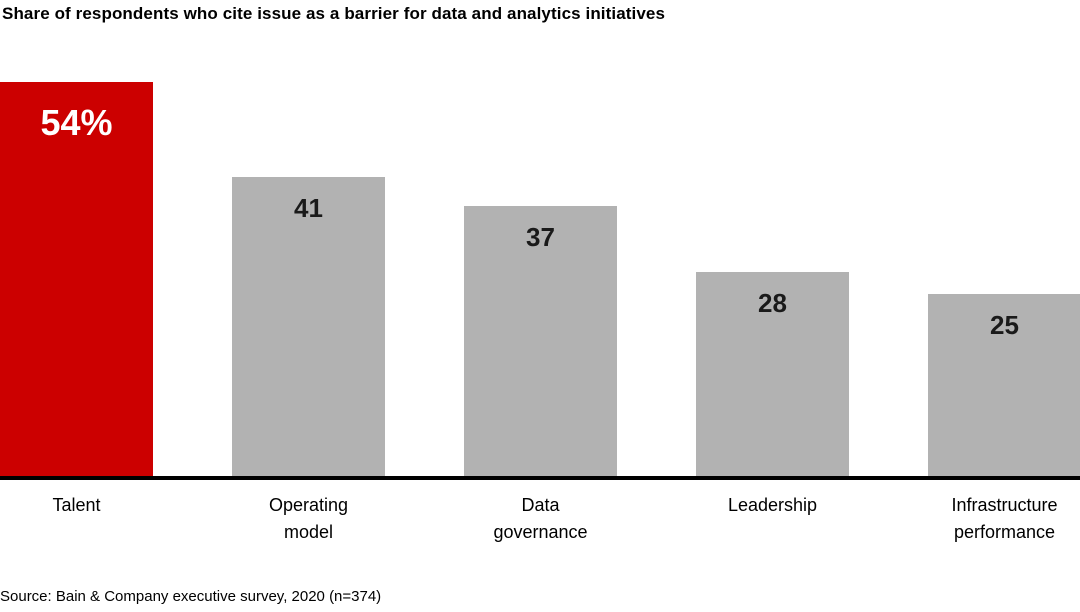 The width and height of the screenshot is (1080, 612). I want to click on bar-infrastructure-performance, so click(1004, 385).